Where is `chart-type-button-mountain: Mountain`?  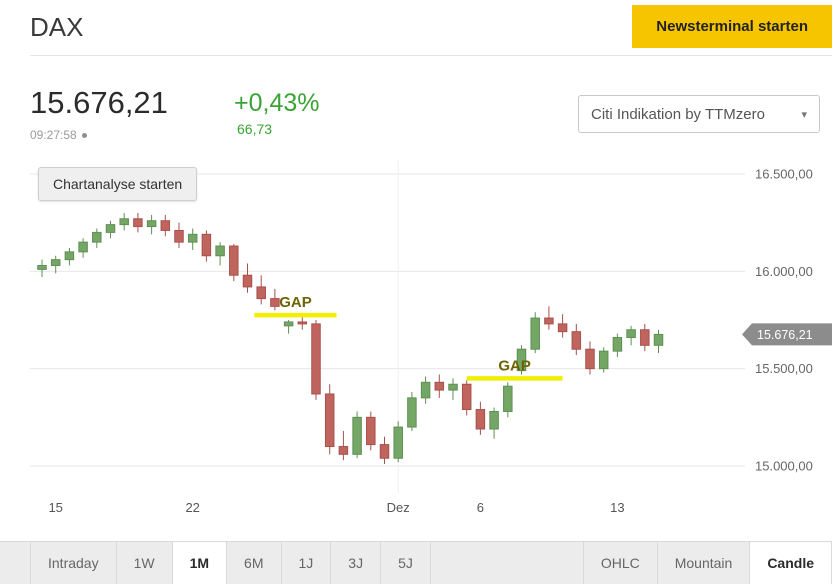 chart-type-button-mountain: Mountain is located at coordinates (704, 563).